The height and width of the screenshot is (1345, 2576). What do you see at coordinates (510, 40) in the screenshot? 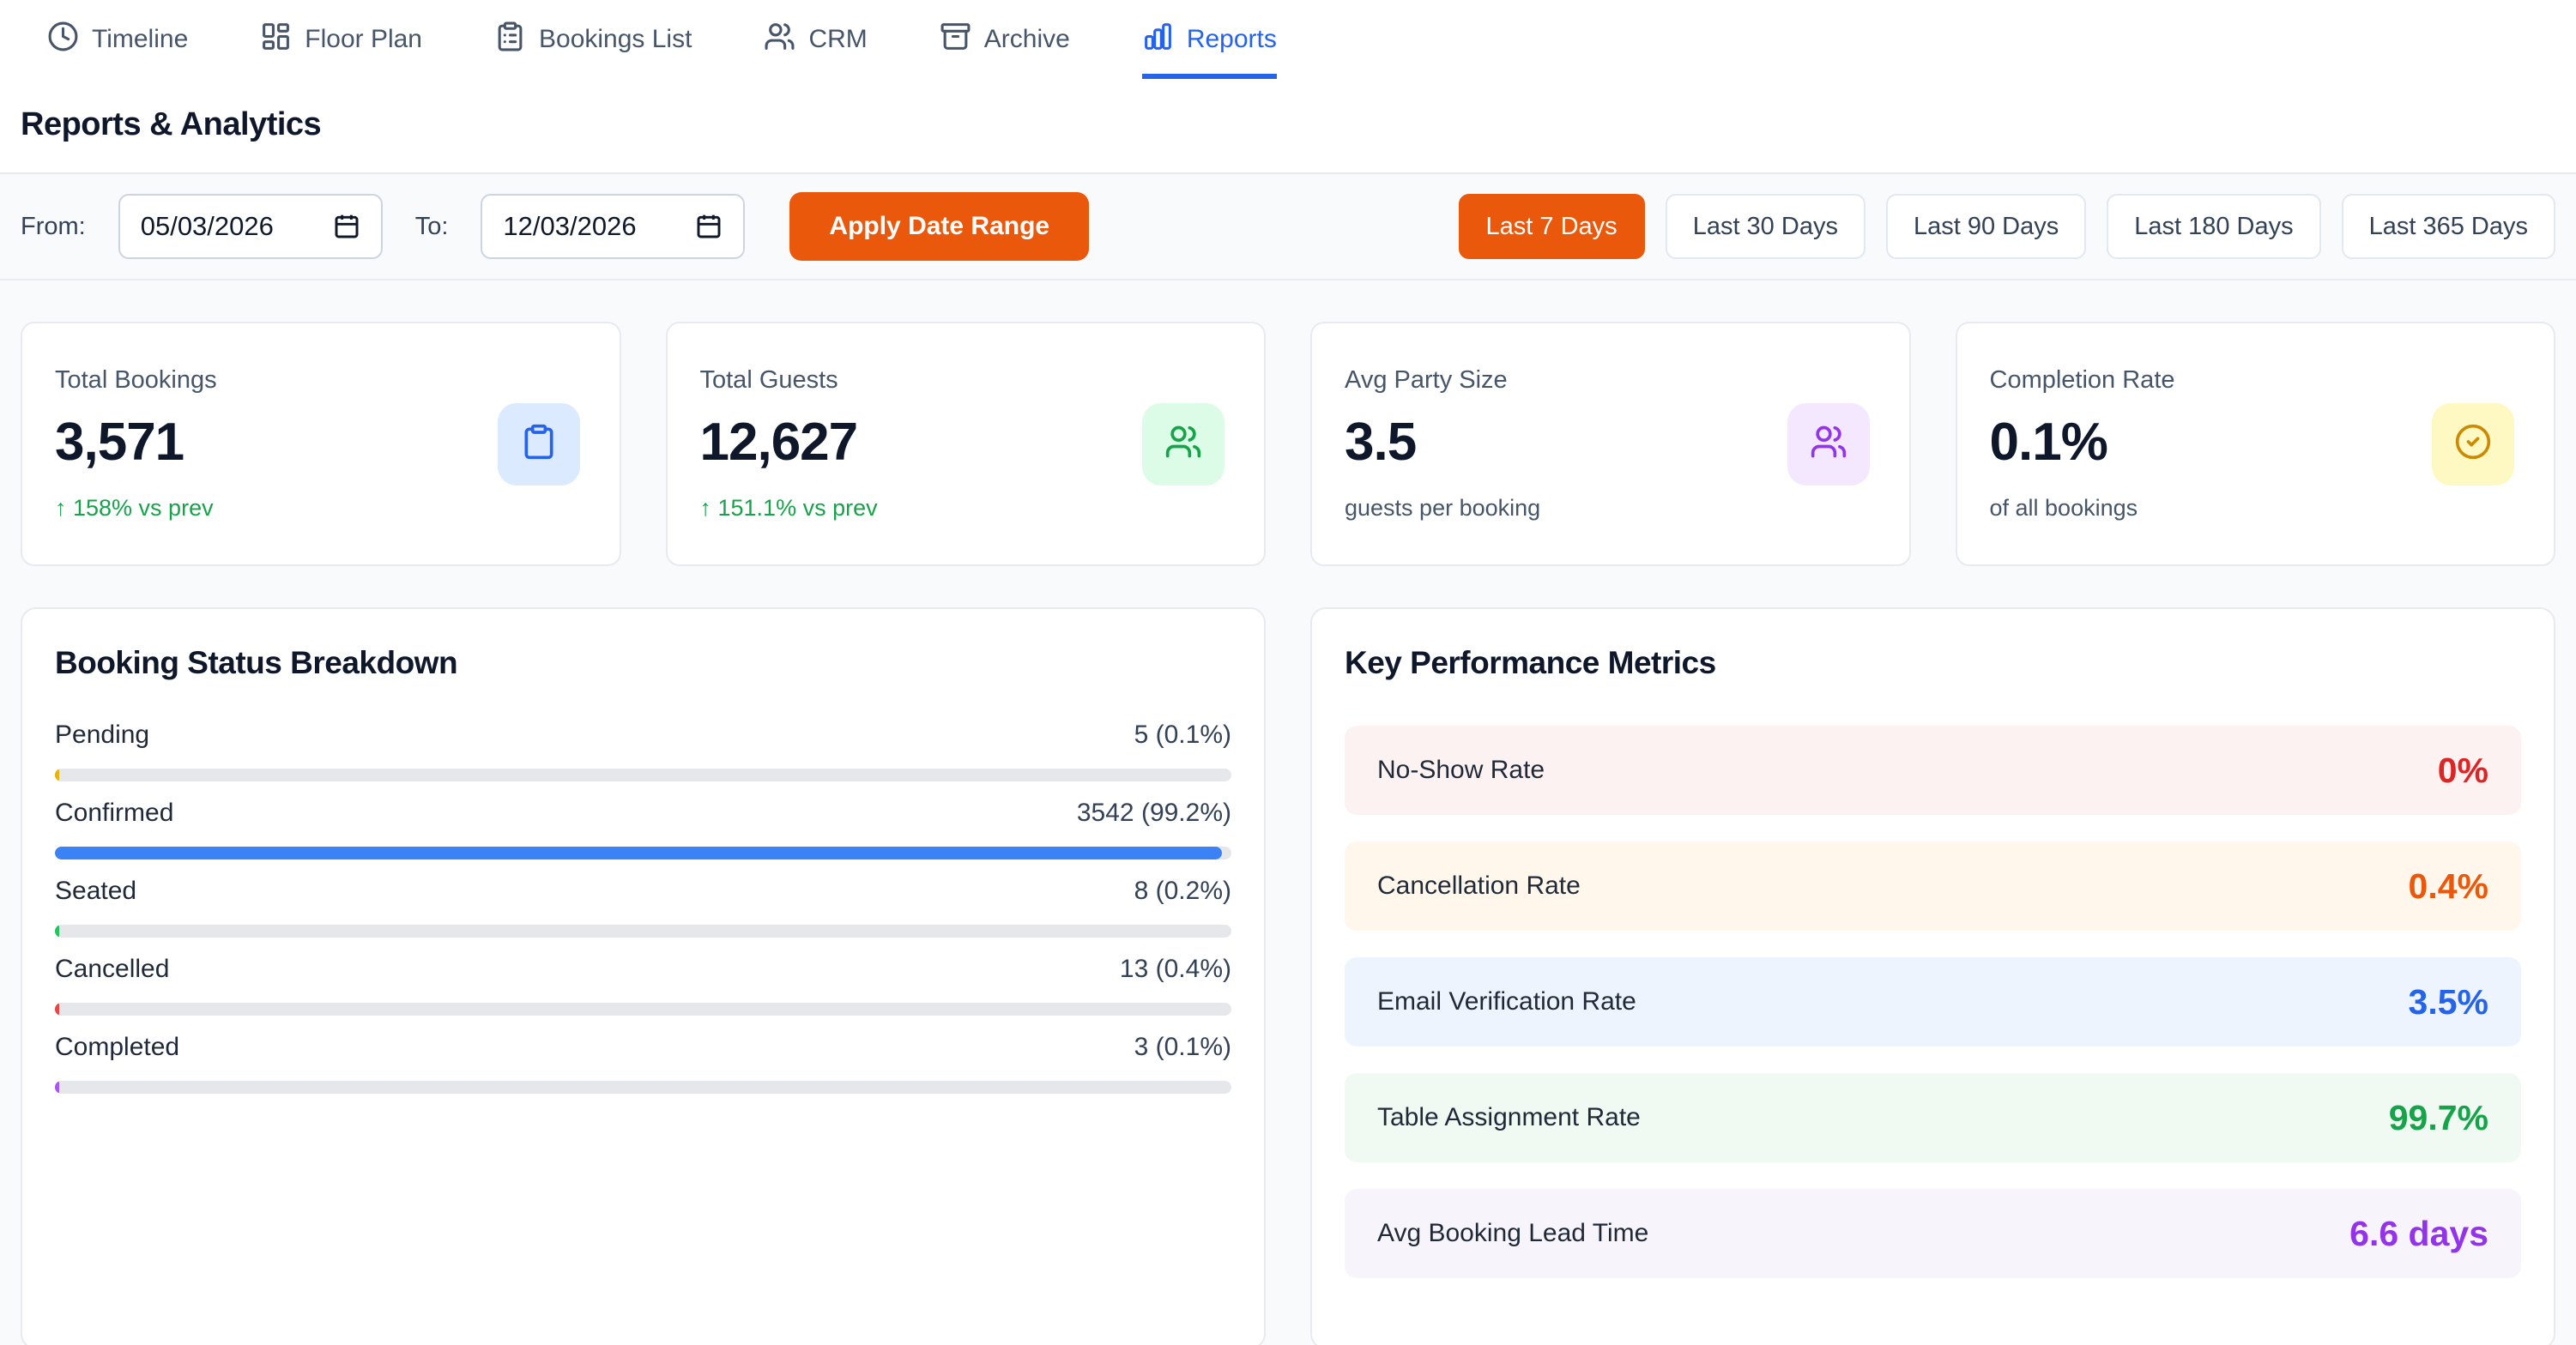
I see `bookings-list-icon` at bounding box center [510, 40].